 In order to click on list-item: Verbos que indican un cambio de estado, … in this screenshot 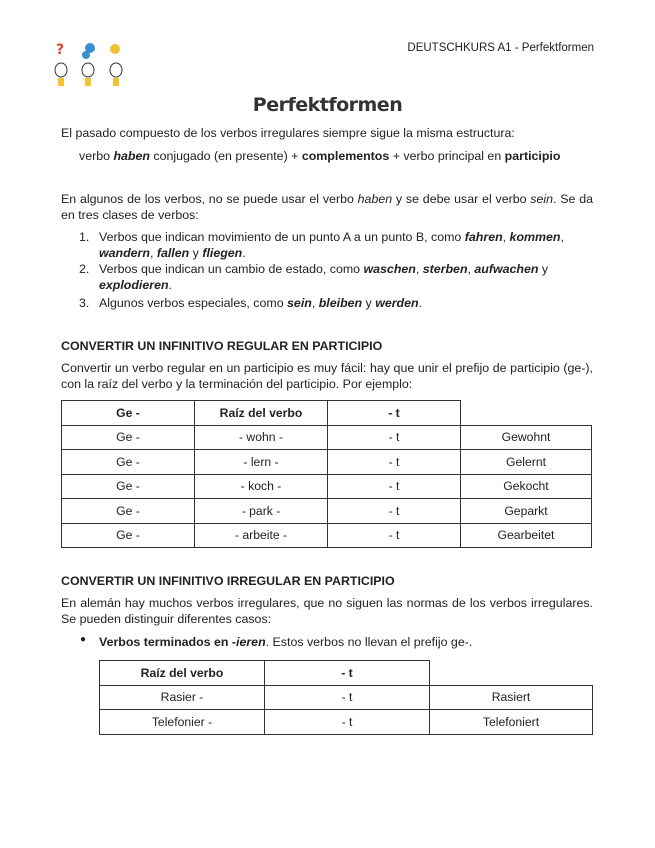, I will do `click(324, 277)`.